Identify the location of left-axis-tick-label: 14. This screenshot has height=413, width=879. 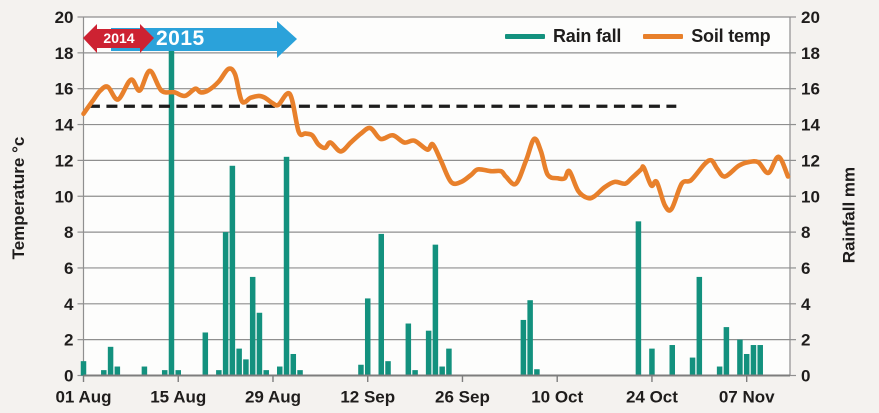
(64, 125).